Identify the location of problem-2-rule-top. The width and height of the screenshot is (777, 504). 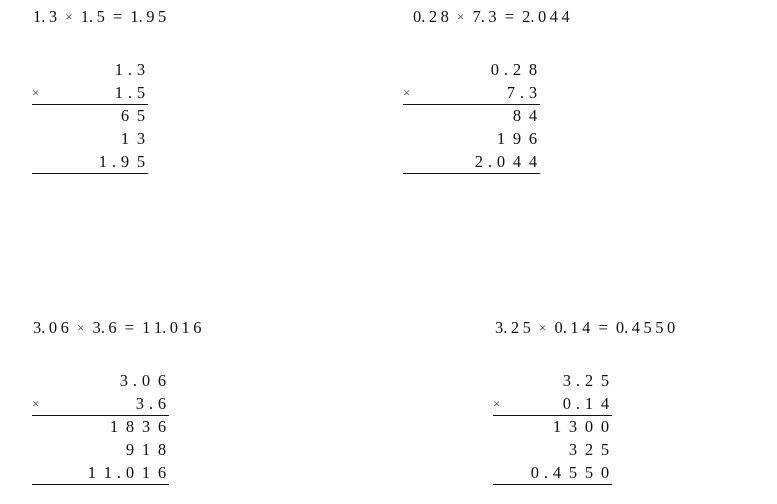
(471, 104).